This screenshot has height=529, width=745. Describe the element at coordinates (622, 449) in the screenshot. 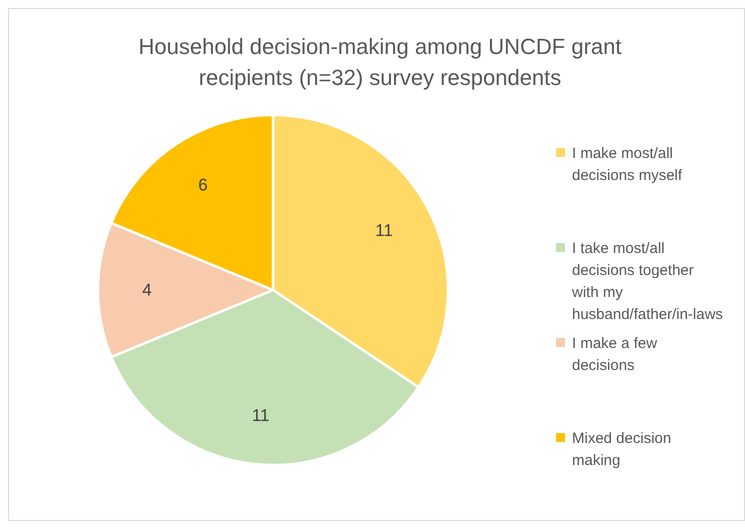

I see `legend-label: Mixed decision making` at that location.